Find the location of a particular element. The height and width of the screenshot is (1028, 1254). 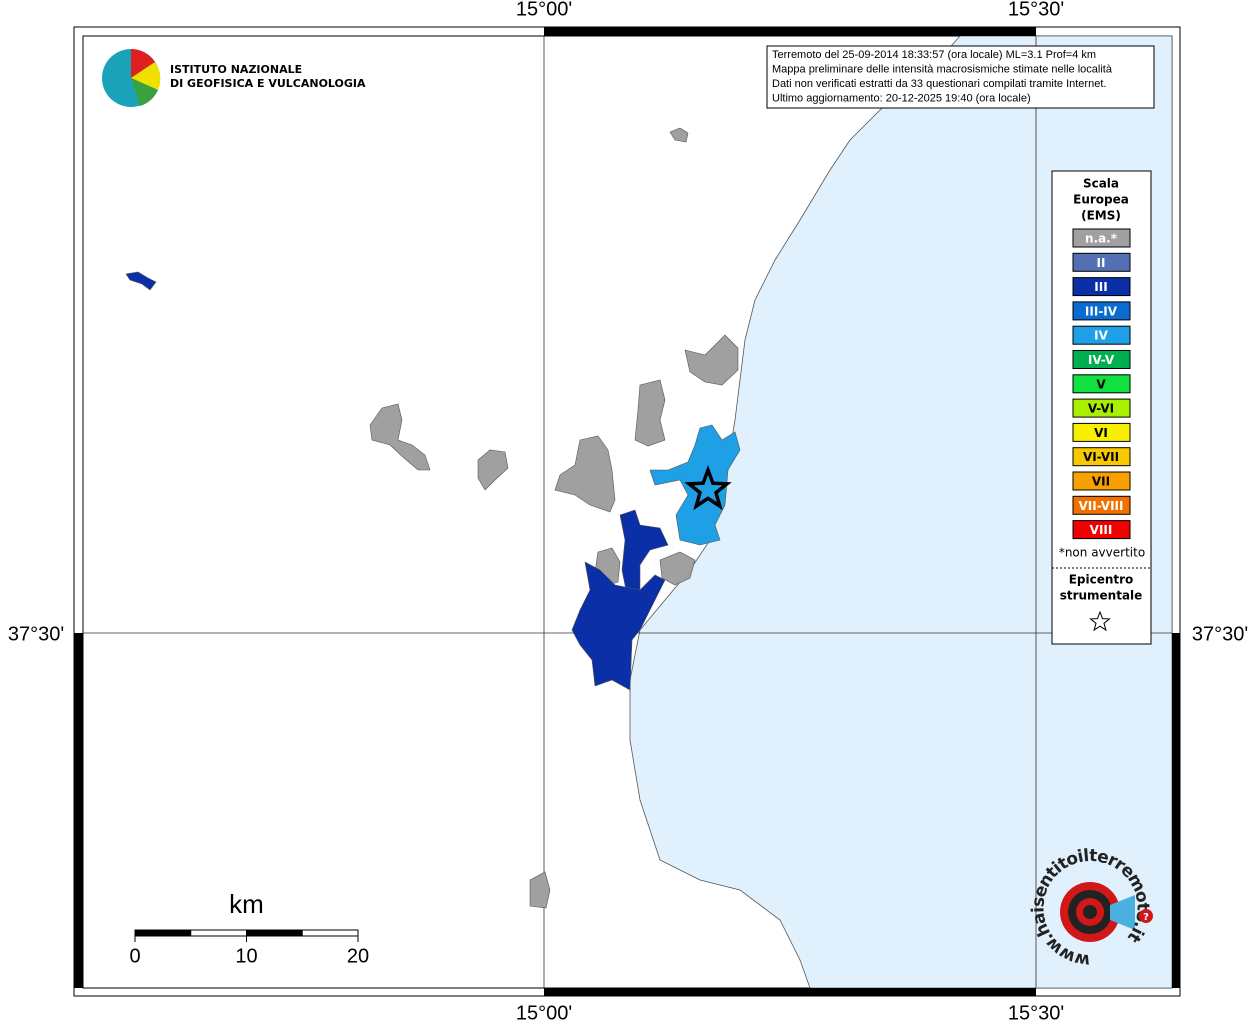

legend-label: VIII is located at coordinates (1101, 530).